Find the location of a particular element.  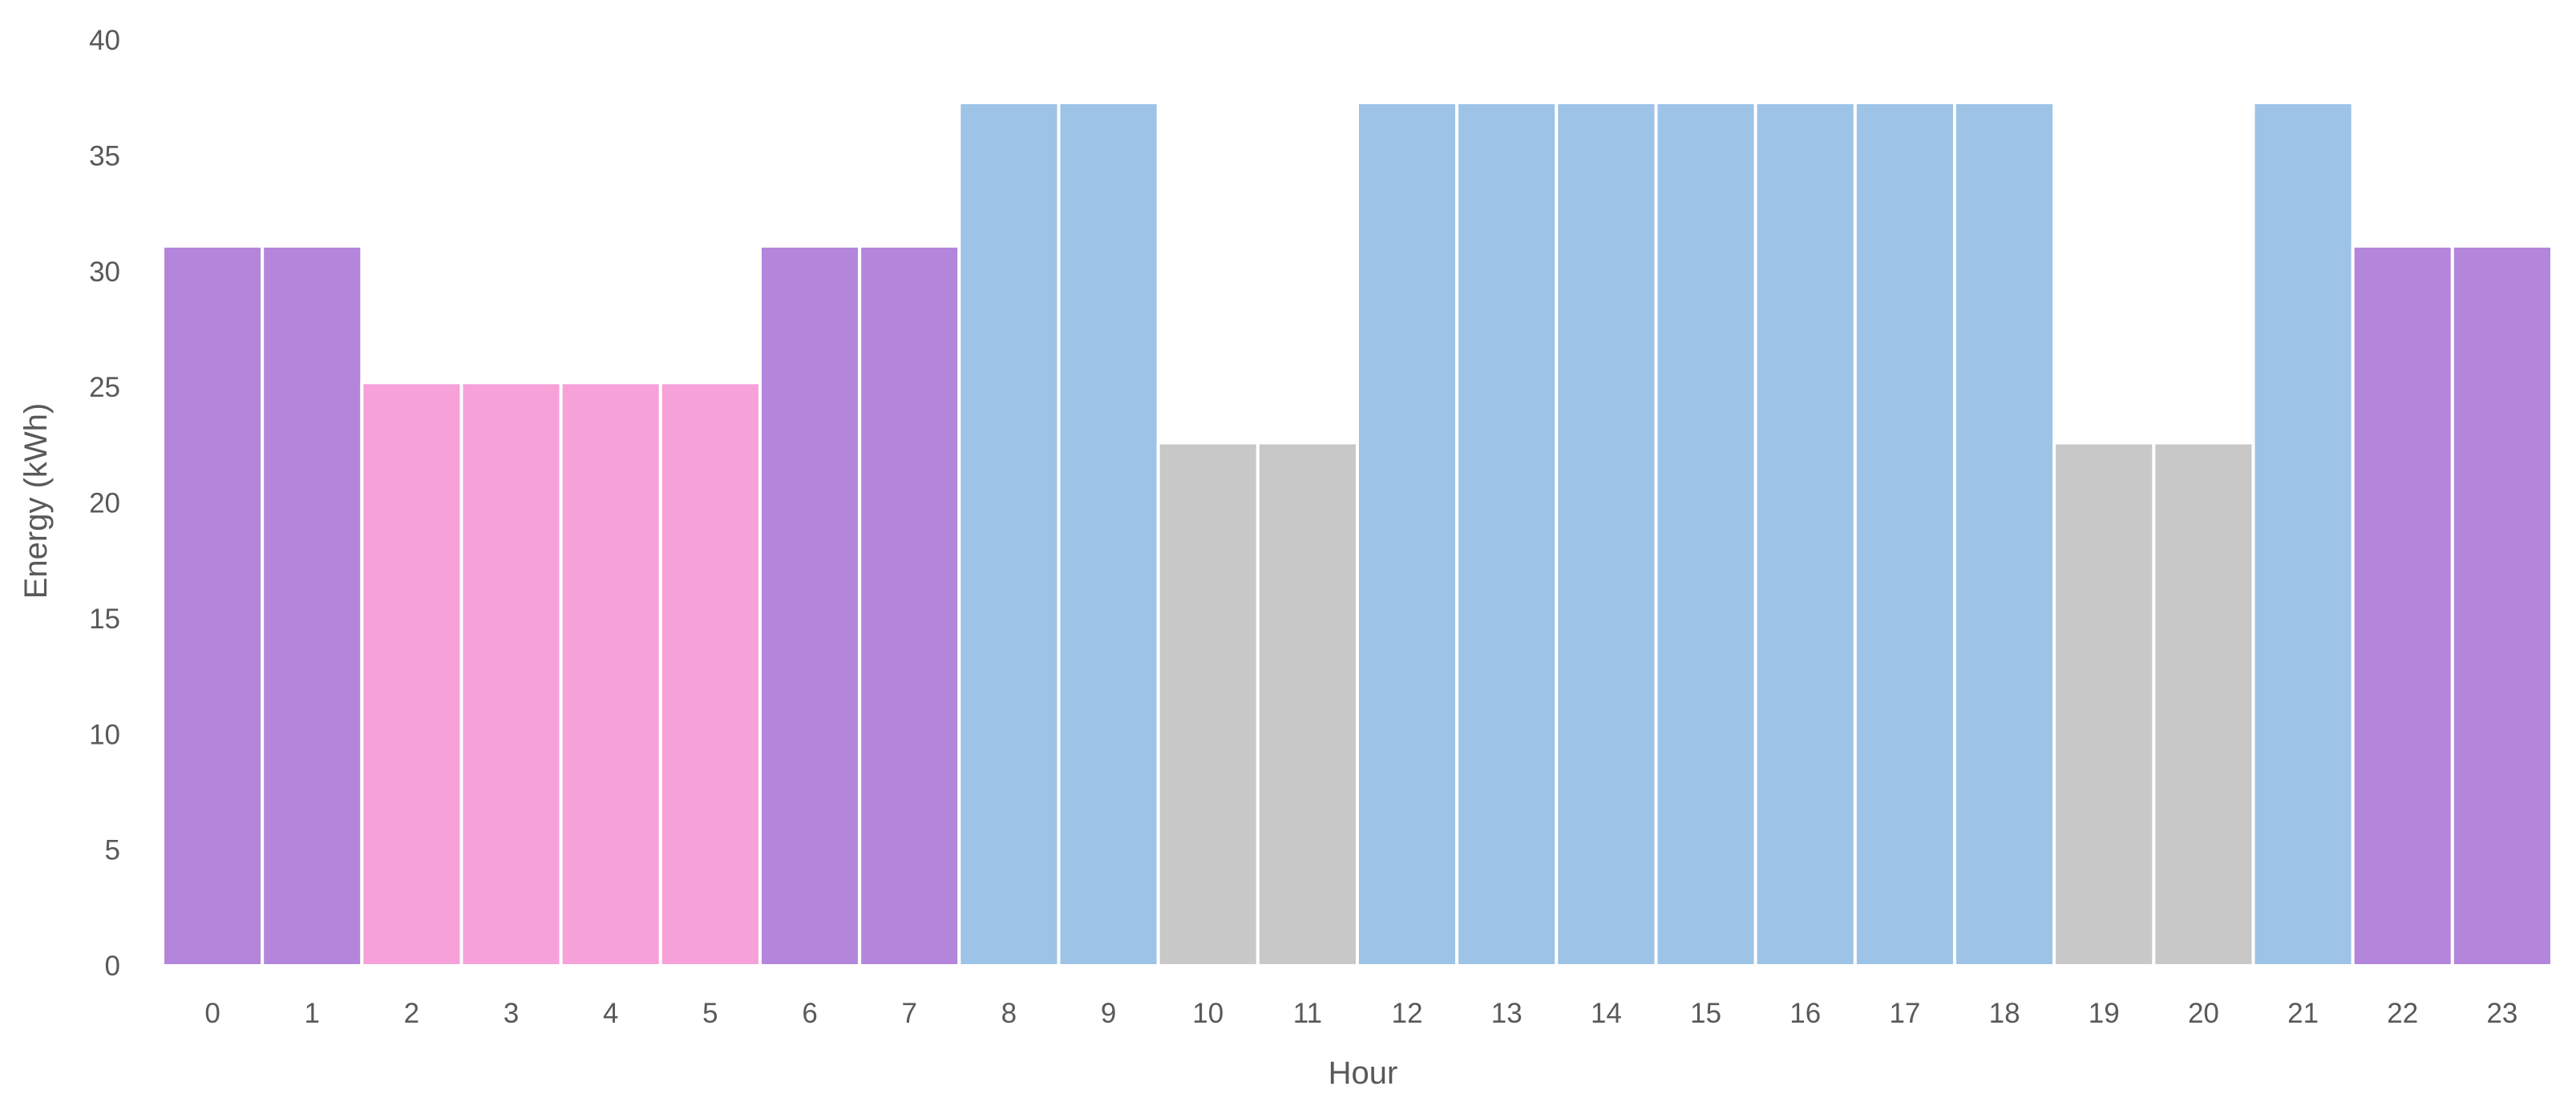

x-tick-label: 1 is located at coordinates (312, 1013).